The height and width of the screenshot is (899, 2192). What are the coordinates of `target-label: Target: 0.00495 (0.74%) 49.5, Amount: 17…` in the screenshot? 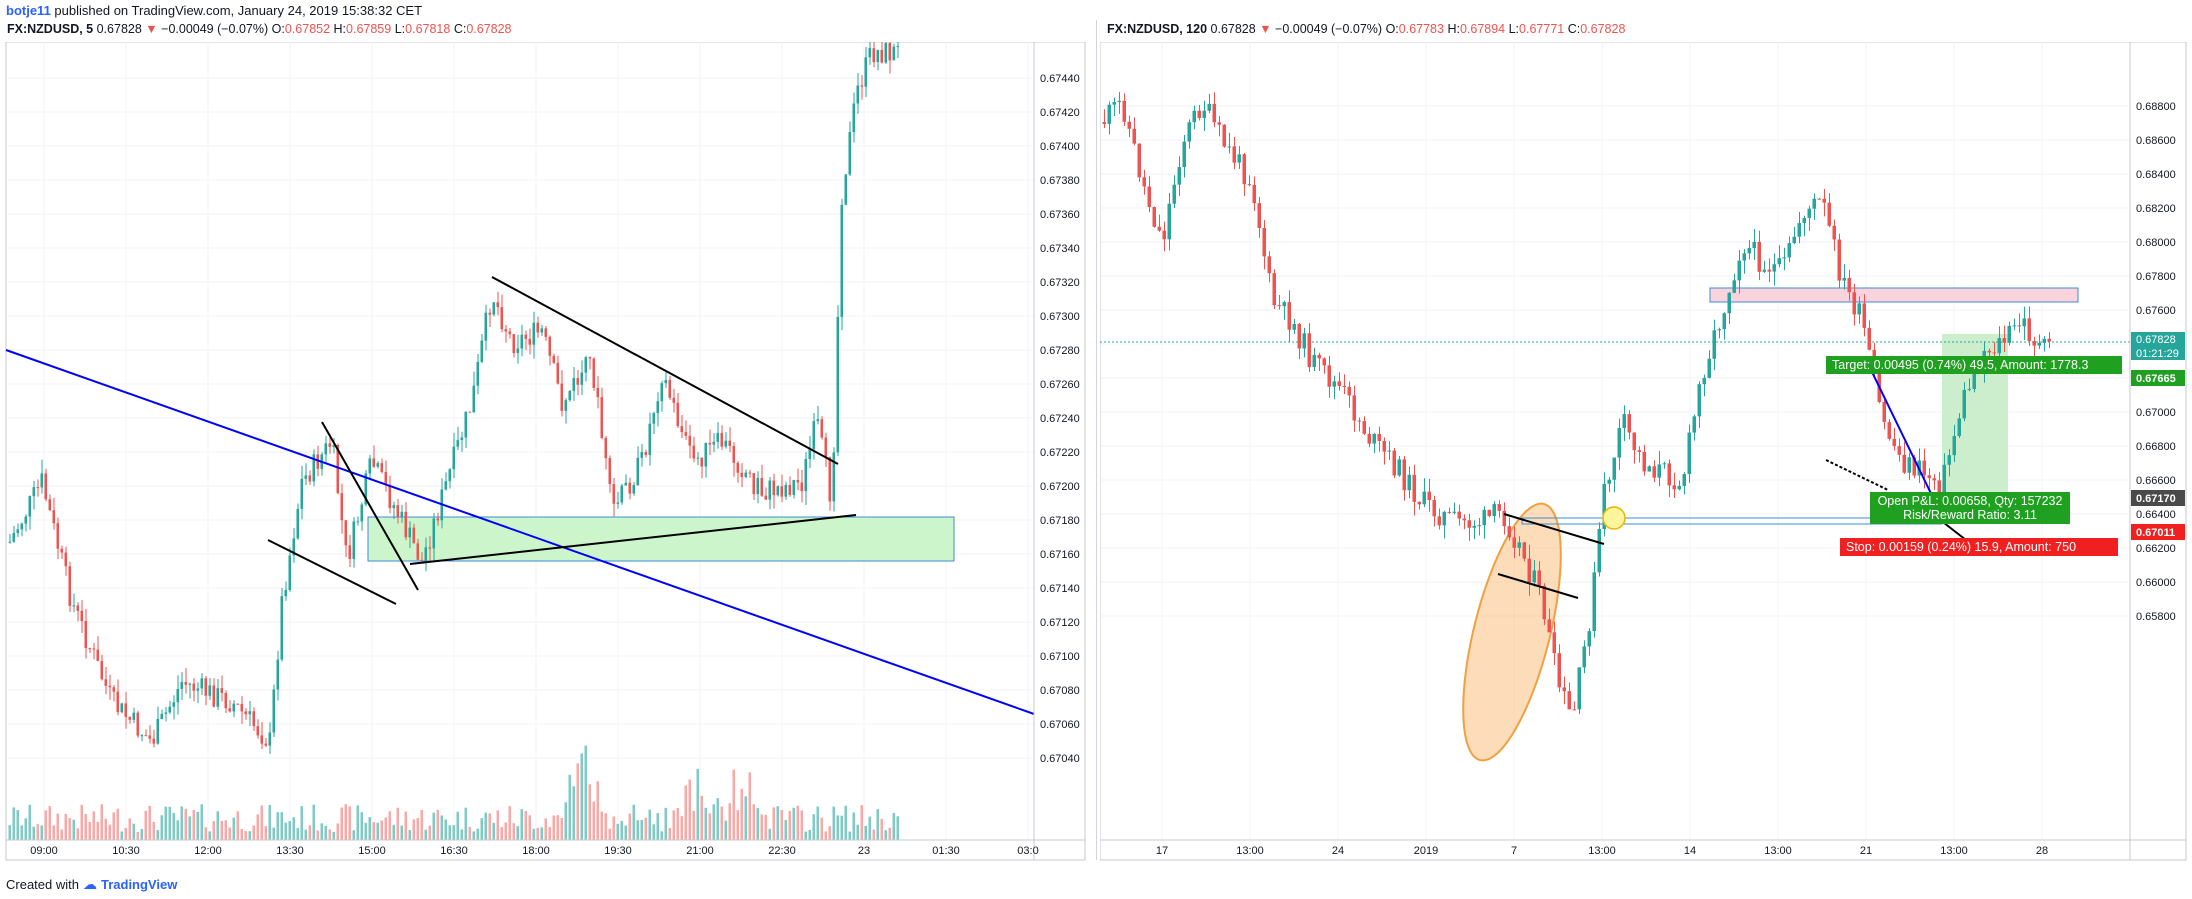 It's located at (1974, 365).